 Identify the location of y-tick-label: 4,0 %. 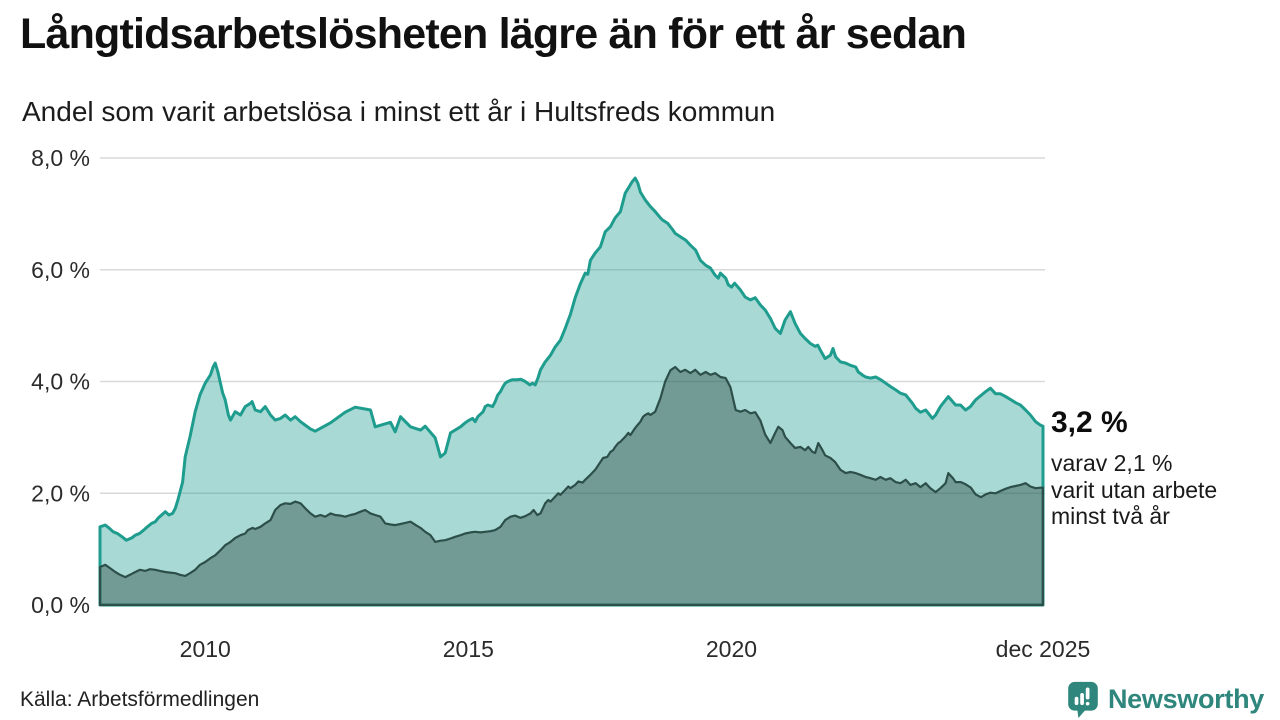
(60, 382).